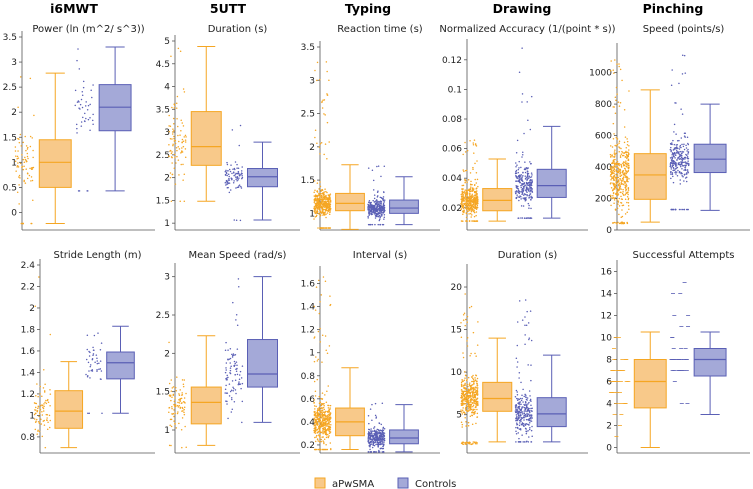  What do you see at coordinates (308, 377) in the screenshot?
I see `y-tick-label: 0.8` at bounding box center [308, 377].